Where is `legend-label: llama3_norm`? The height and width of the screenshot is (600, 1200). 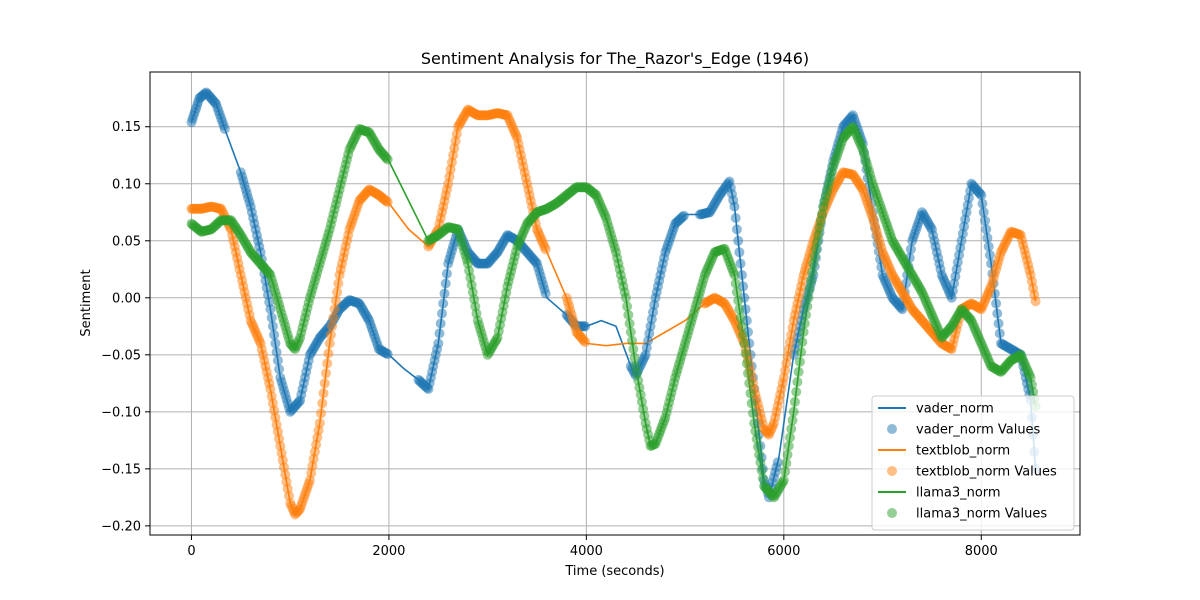
legend-label: llama3_norm is located at coordinates (958, 493).